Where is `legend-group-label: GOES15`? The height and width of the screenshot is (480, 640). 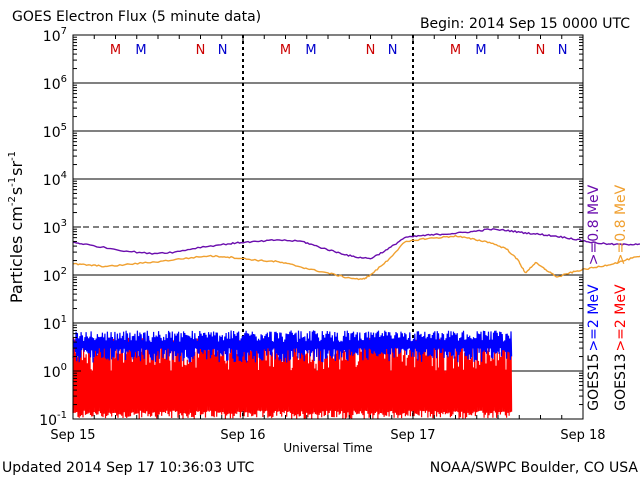
legend-group-label: GOES15 is located at coordinates (594, 381).